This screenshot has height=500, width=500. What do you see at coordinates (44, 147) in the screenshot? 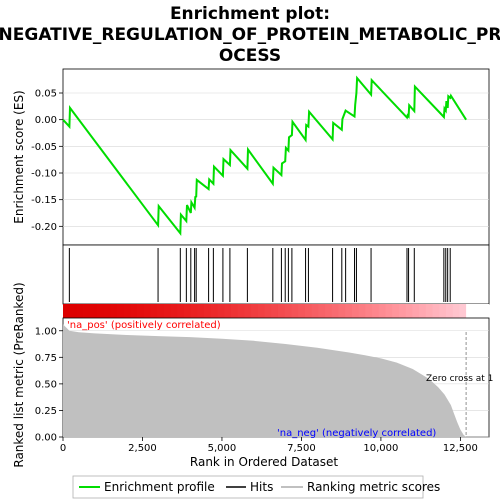
I see `es-y-tick-label: -0.05` at bounding box center [44, 147].